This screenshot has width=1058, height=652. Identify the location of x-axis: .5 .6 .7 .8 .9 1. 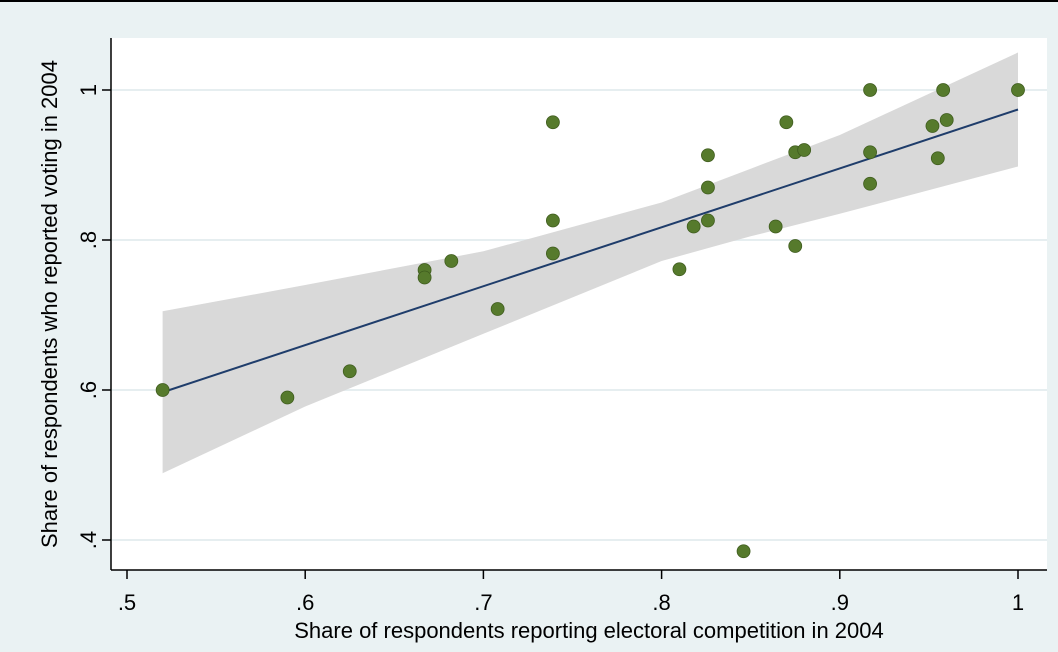
(579, 592).